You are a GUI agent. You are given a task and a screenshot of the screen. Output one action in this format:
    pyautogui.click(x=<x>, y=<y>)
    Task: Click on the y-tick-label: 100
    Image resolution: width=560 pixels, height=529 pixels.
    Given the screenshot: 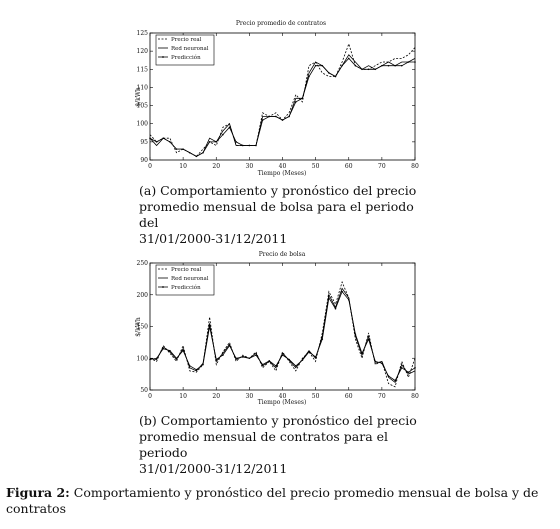 What is the action you would take?
    pyautogui.click(x=143, y=358)
    